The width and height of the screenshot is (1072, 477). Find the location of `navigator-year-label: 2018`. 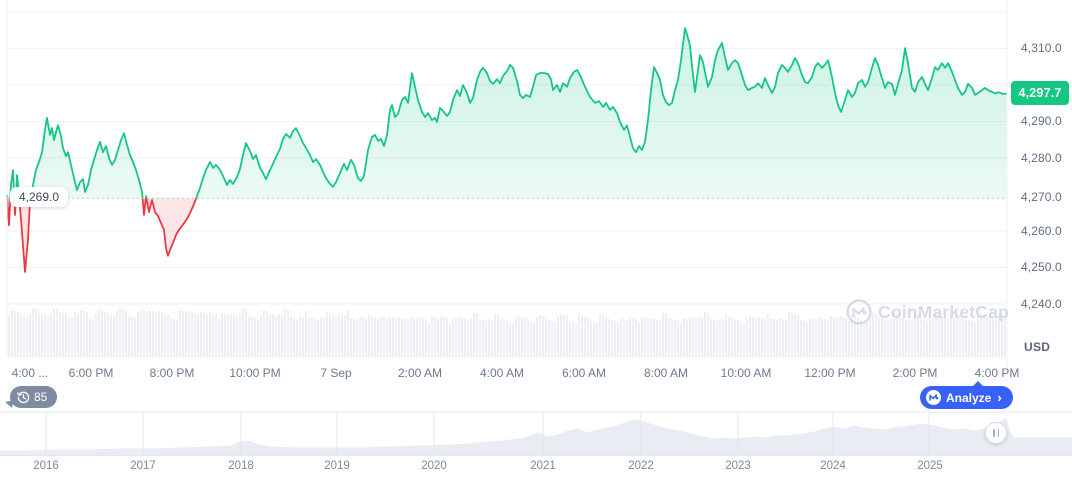

navigator-year-label: 2018 is located at coordinates (241, 466).